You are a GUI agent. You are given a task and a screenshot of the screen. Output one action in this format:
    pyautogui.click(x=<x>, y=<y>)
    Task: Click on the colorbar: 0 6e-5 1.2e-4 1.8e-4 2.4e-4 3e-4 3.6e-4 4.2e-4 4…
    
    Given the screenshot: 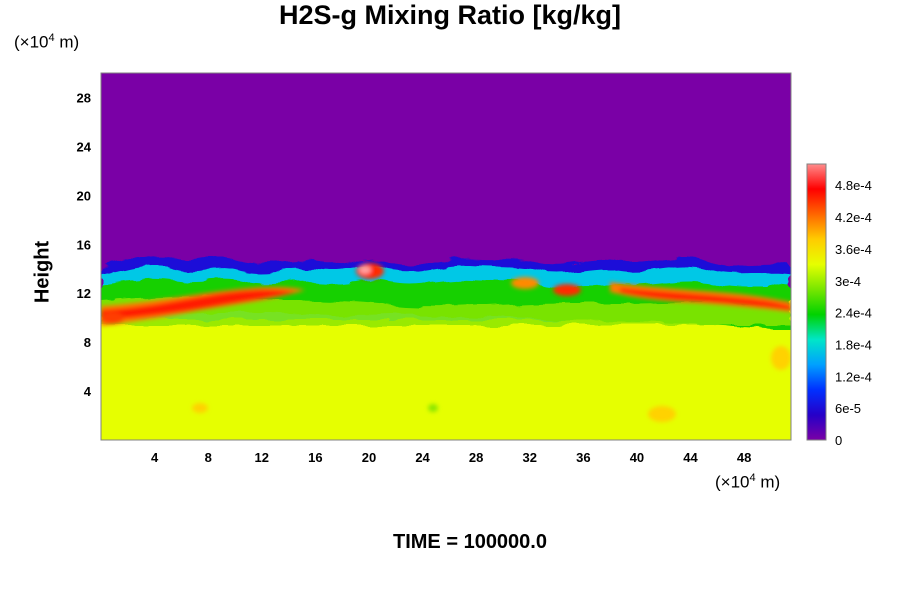 What is the action you would take?
    pyautogui.click(x=839, y=305)
    